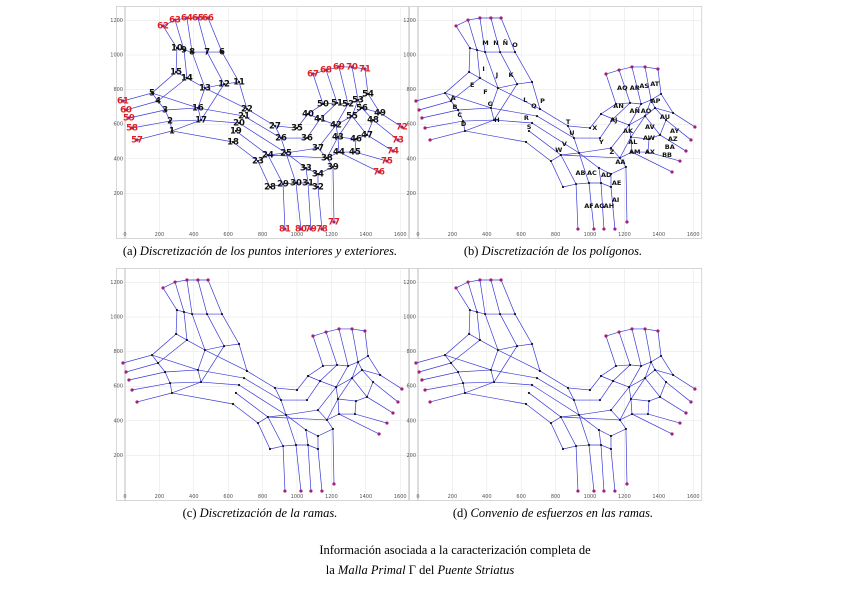  What do you see at coordinates (556, 235) in the screenshot?
I see `x-tick-label: 800` at bounding box center [556, 235].